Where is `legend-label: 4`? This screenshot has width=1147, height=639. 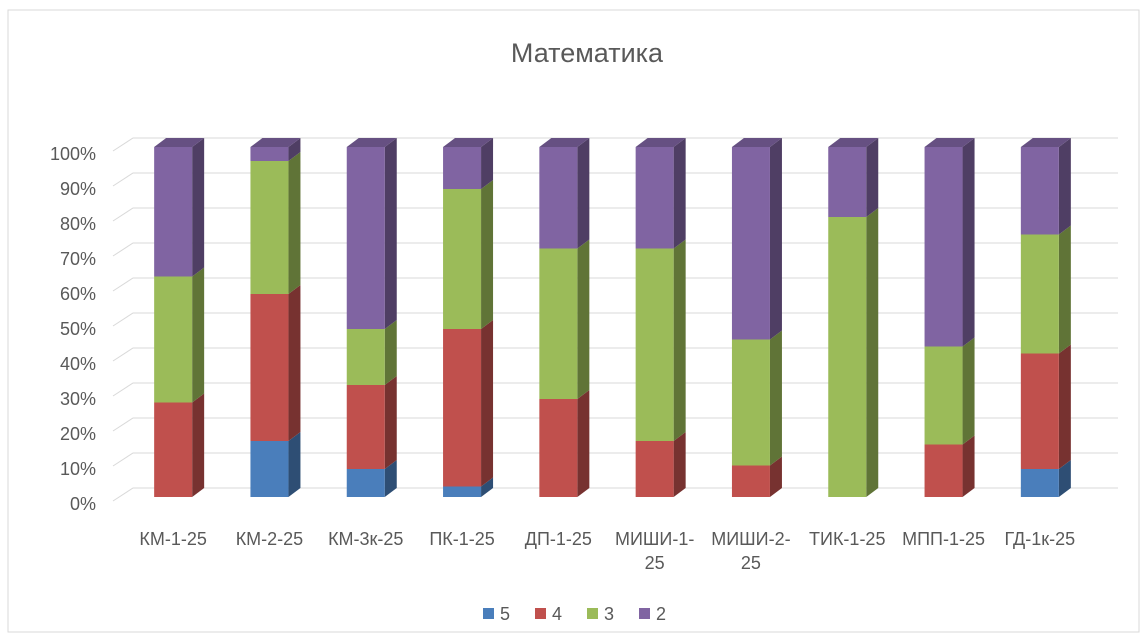 legend-label: 4 is located at coordinates (557, 614).